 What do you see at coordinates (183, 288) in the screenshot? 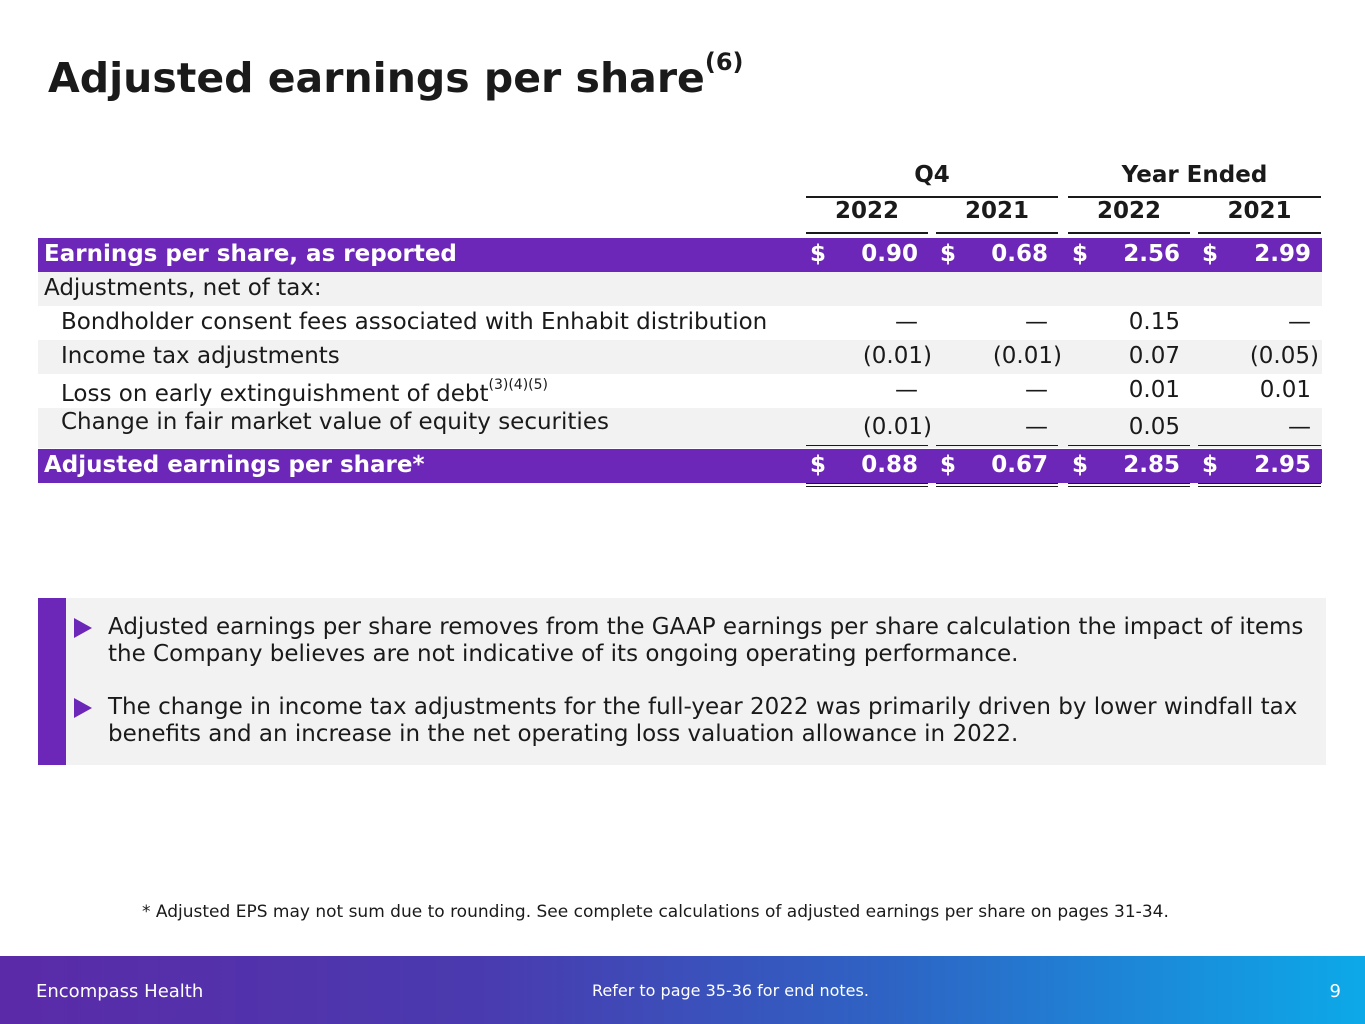
I see `row-label: Adjustments, net of tax:` at bounding box center [183, 288].